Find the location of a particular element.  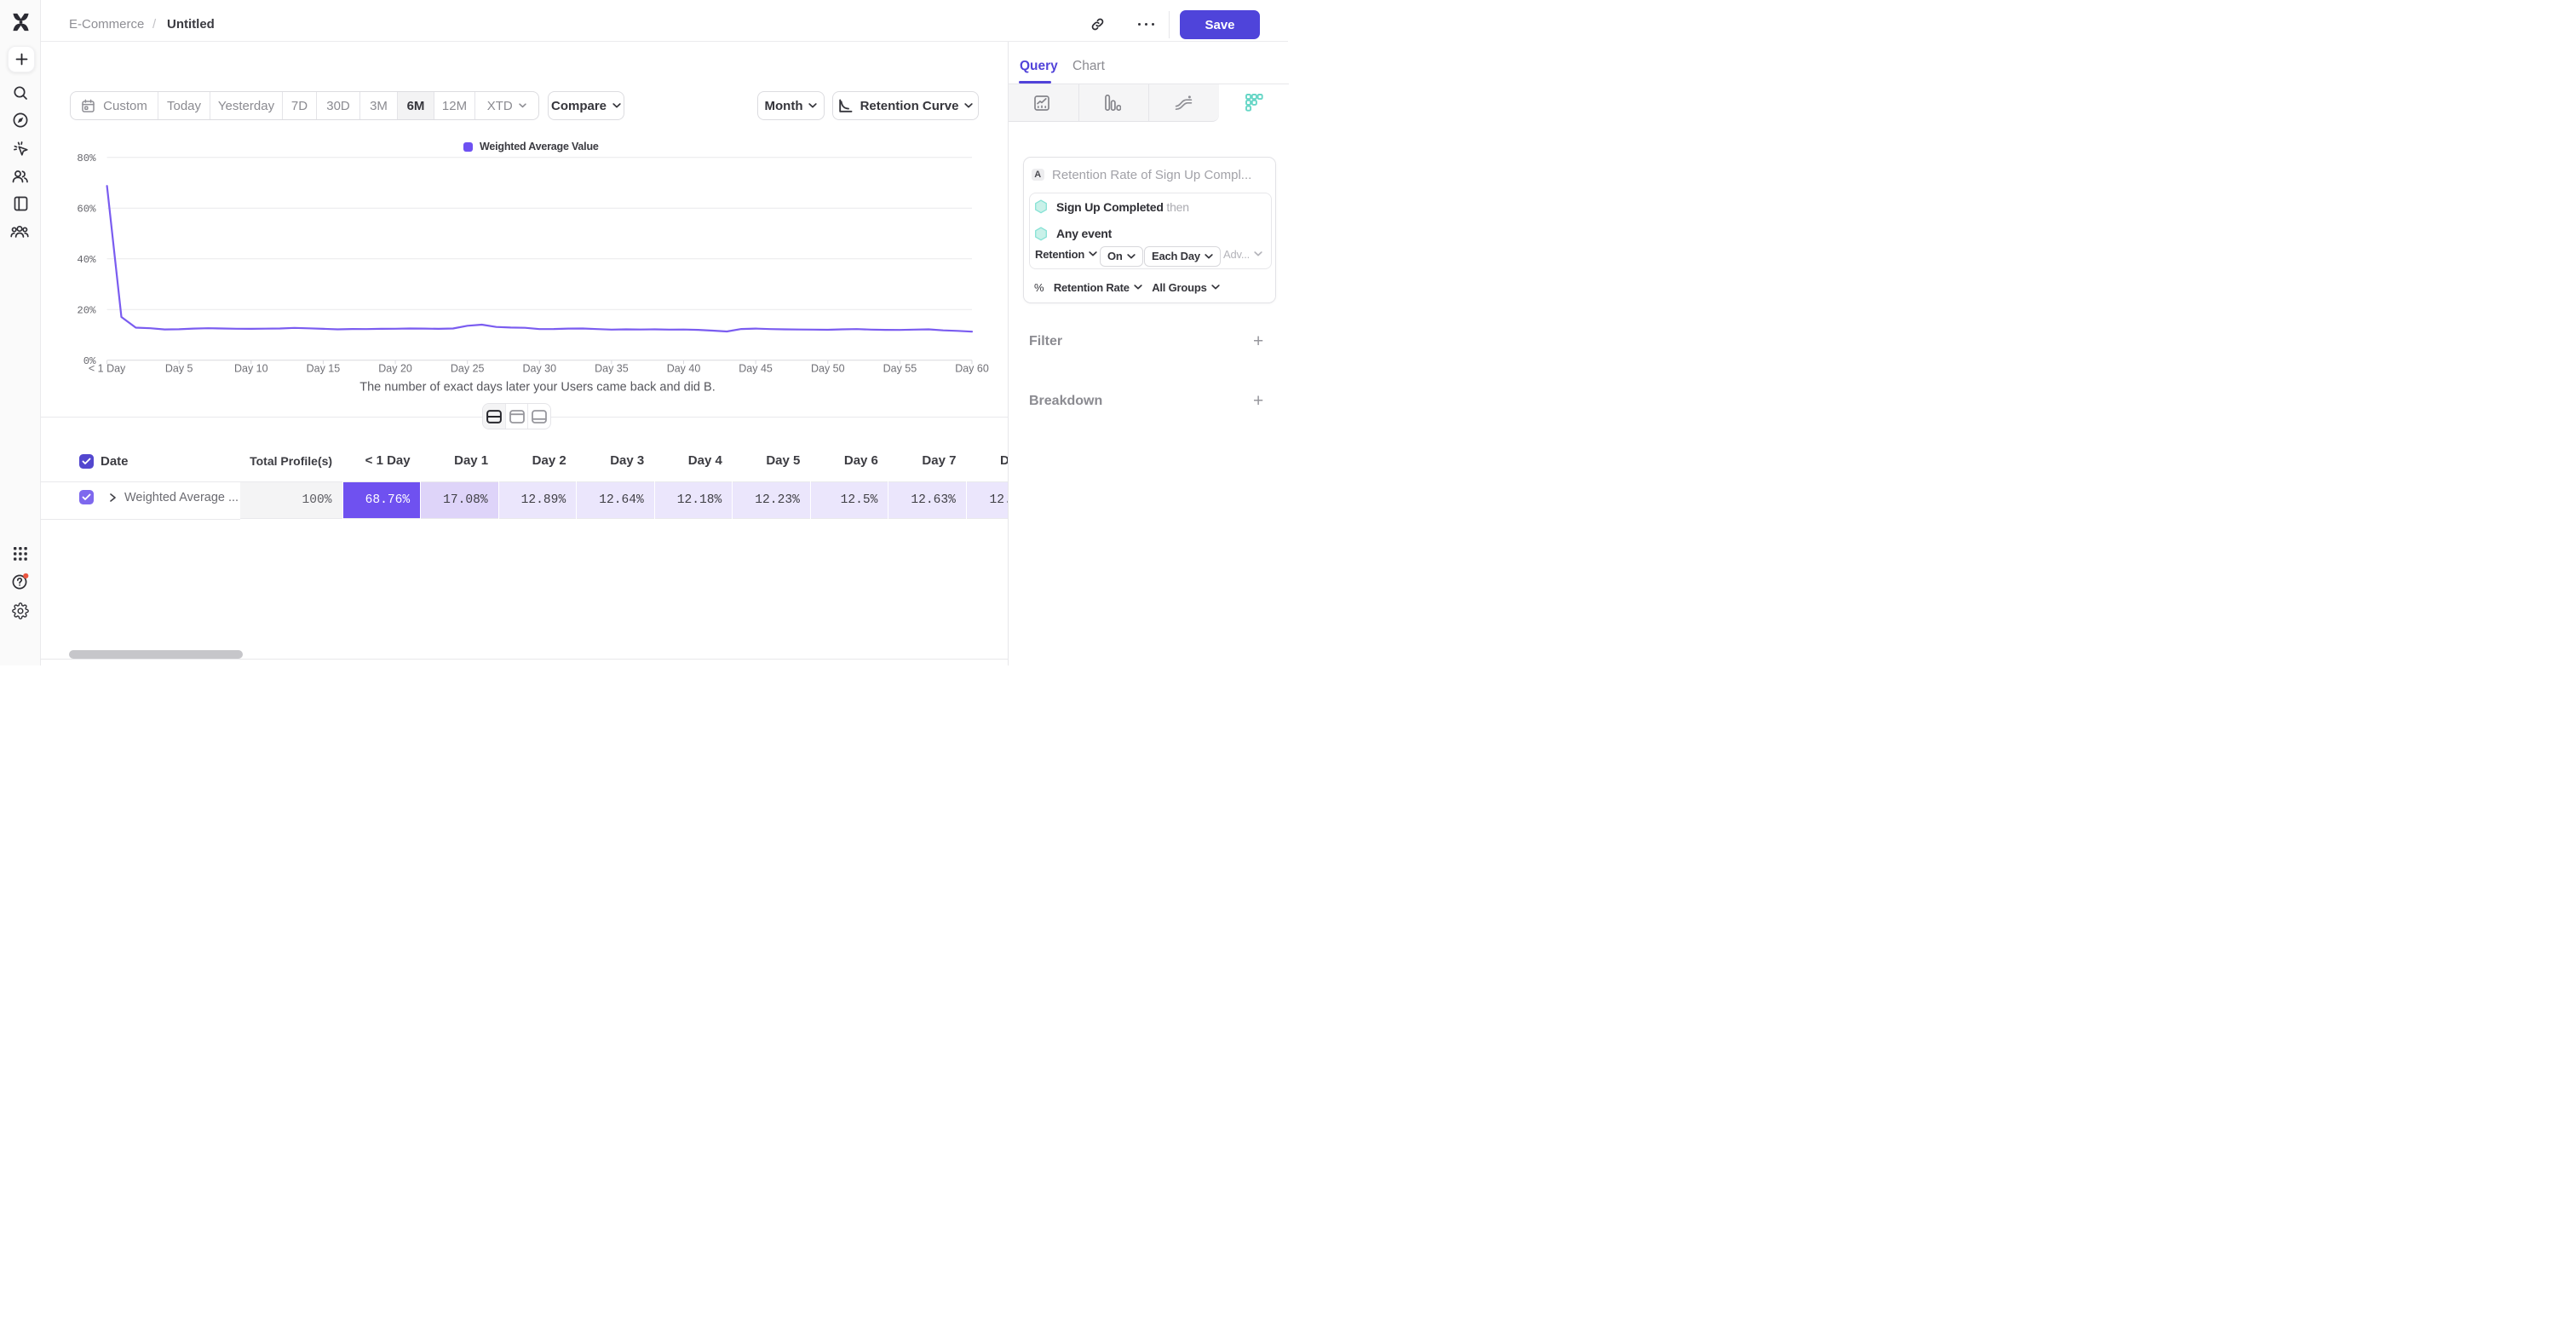

svg-text: 20% is located at coordinates (87, 311).